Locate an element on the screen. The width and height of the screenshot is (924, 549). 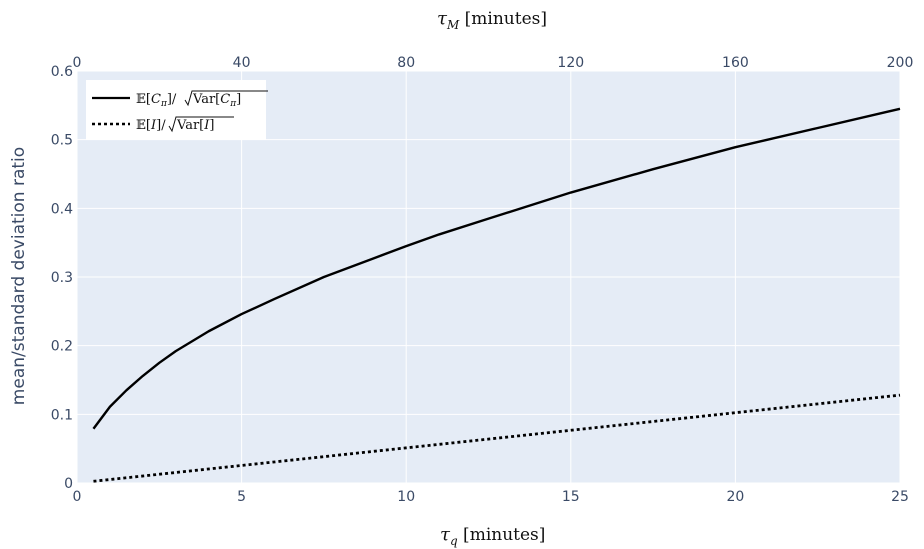
legend: 𝔼[Cπ]/ Var[Cπ] 𝔼[I]/ Var[I] is located at coordinates (177, 110).